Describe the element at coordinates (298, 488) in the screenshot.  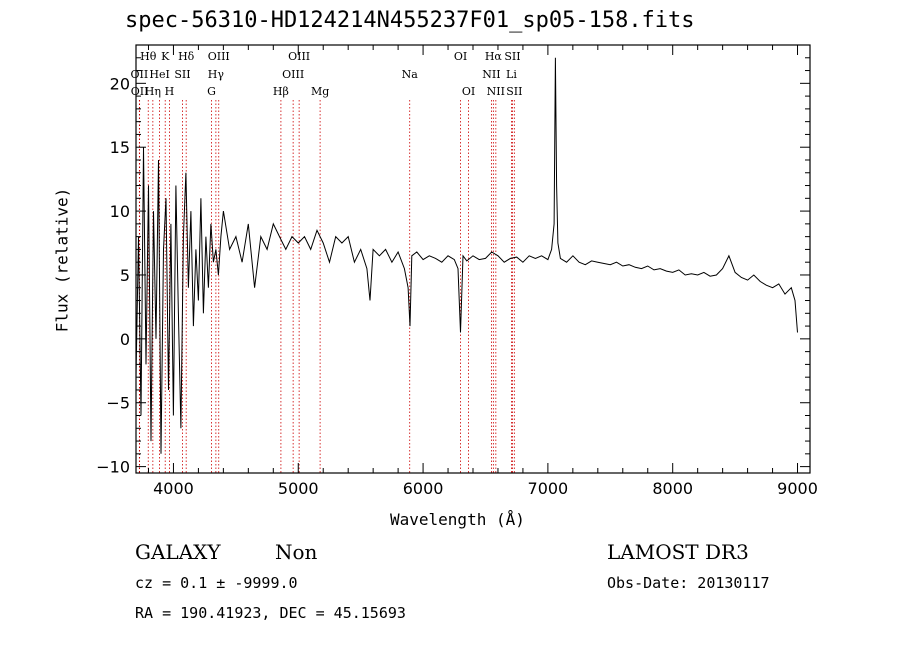
I see `x-tick-label: 5000` at that location.